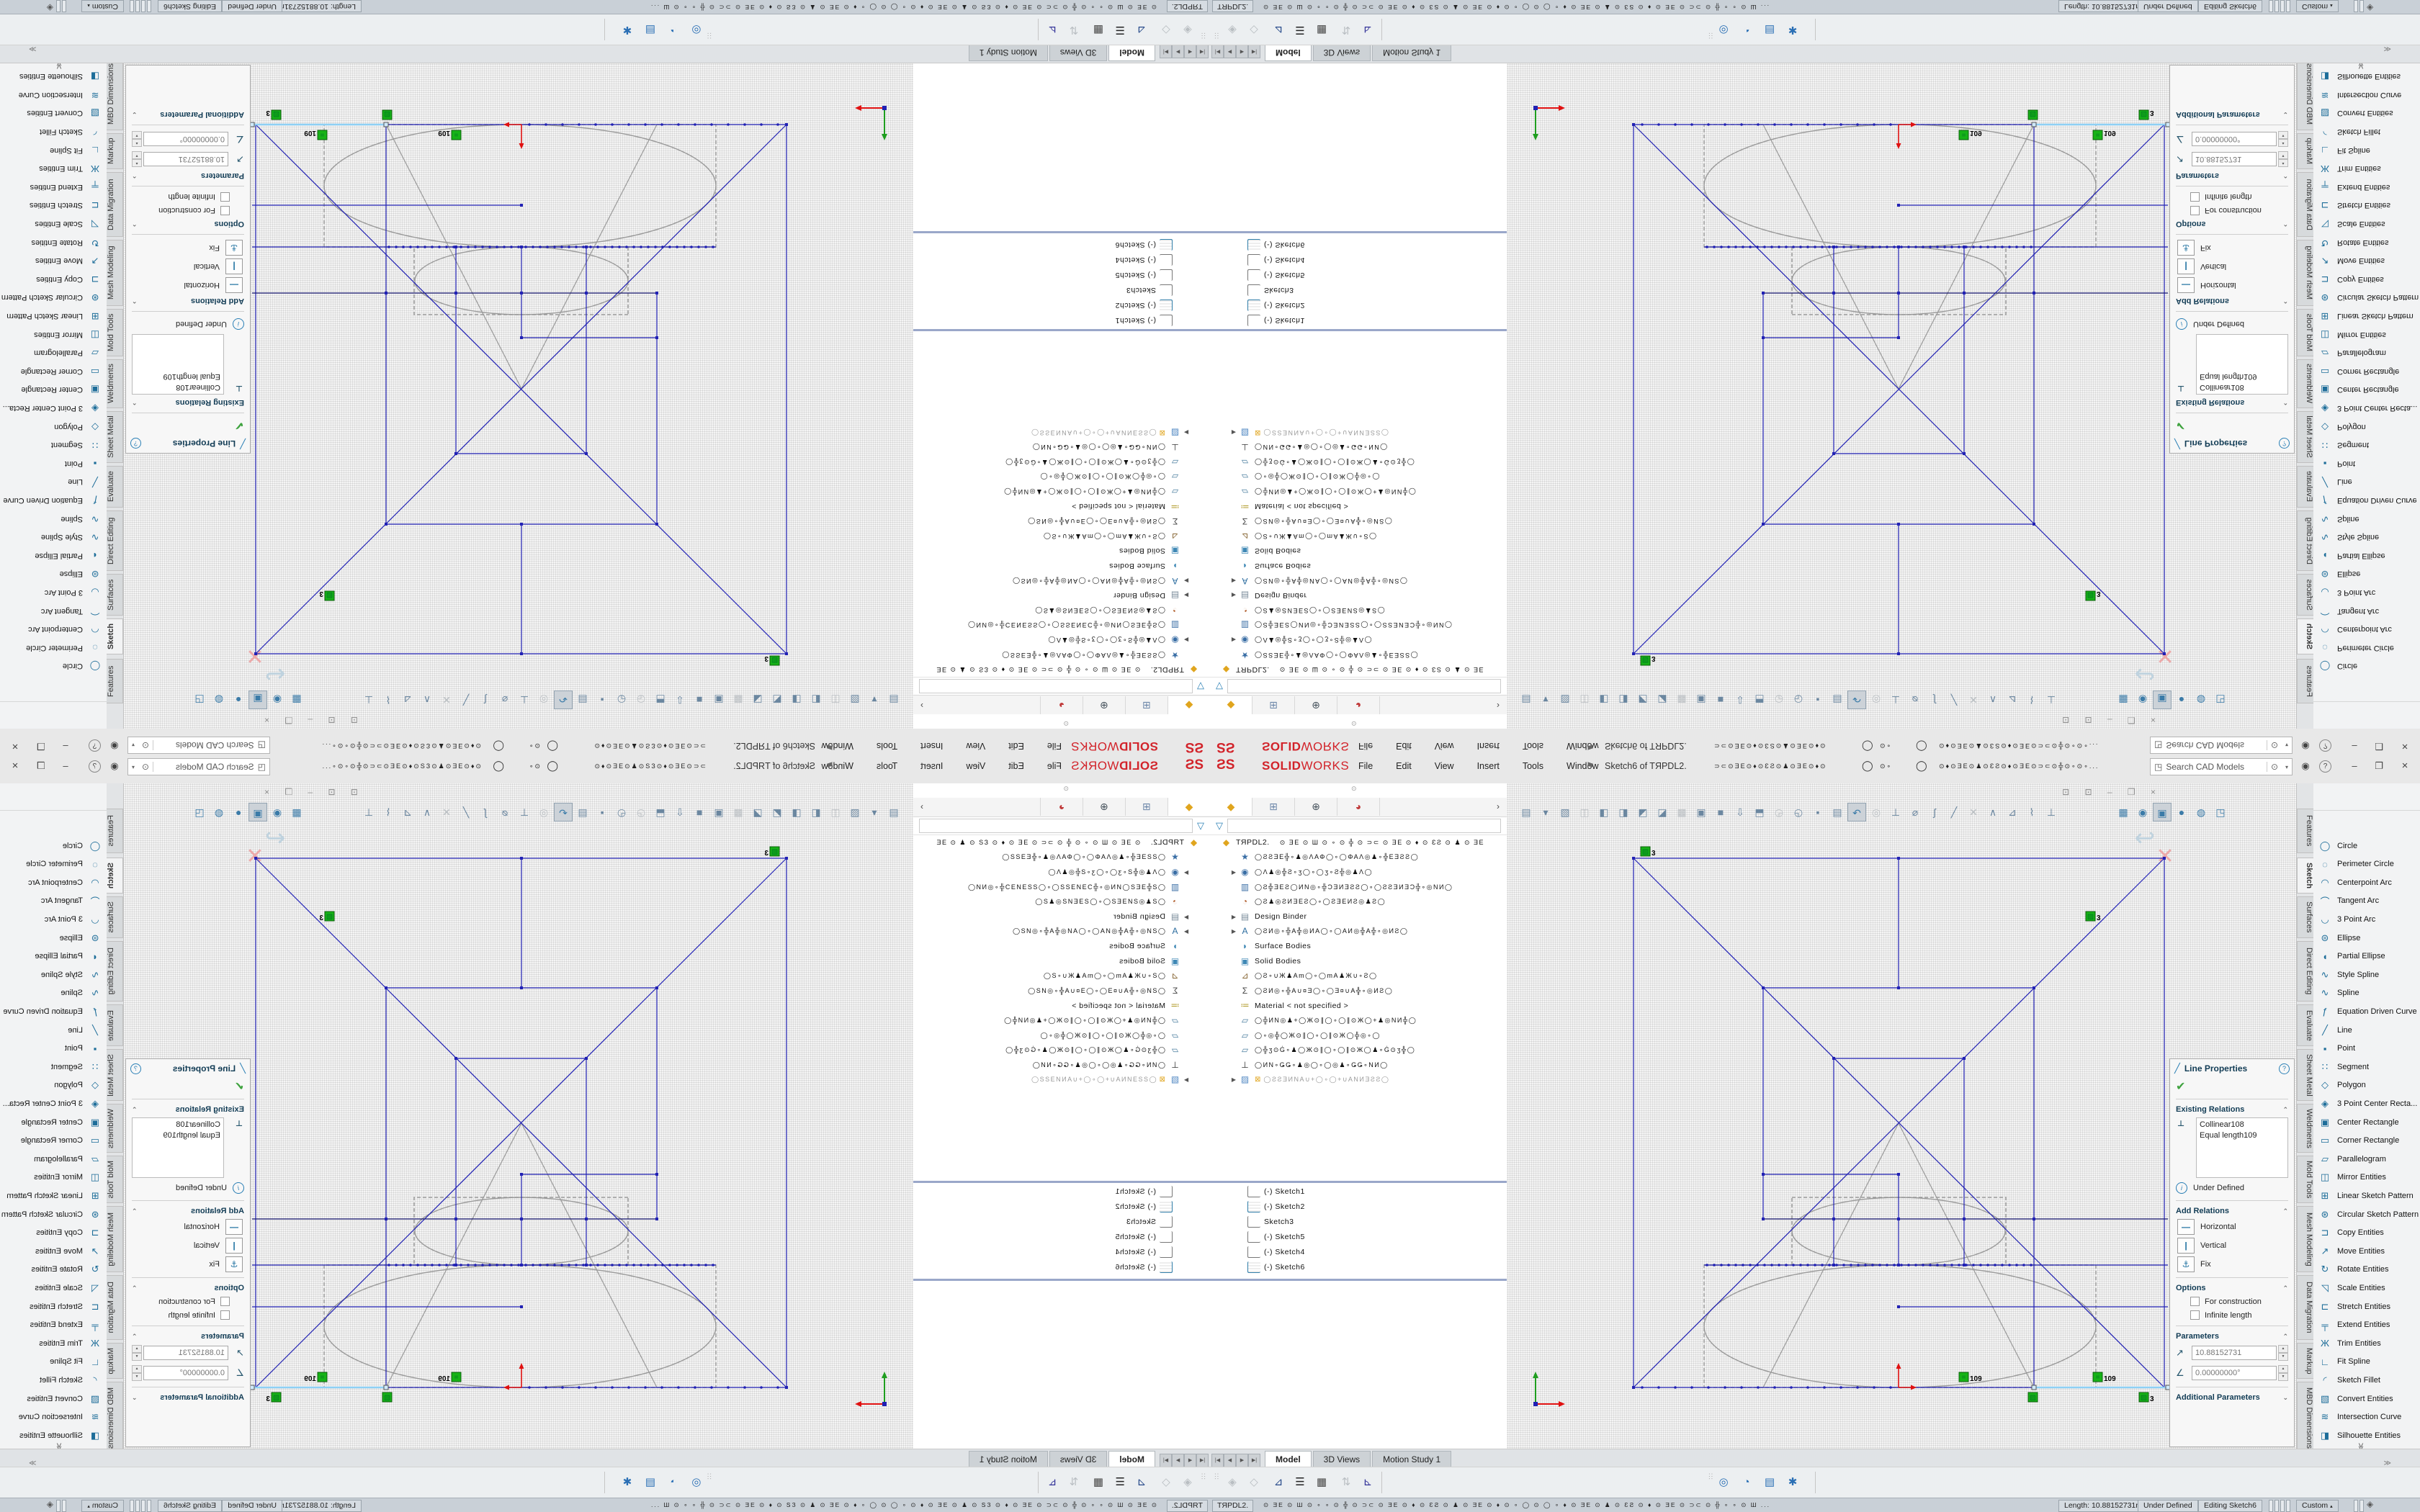 Image resolution: width=2420 pixels, height=1512 pixels. I want to click on tool-scale-entities: ◹ Scale Entities, so click(53, 224).